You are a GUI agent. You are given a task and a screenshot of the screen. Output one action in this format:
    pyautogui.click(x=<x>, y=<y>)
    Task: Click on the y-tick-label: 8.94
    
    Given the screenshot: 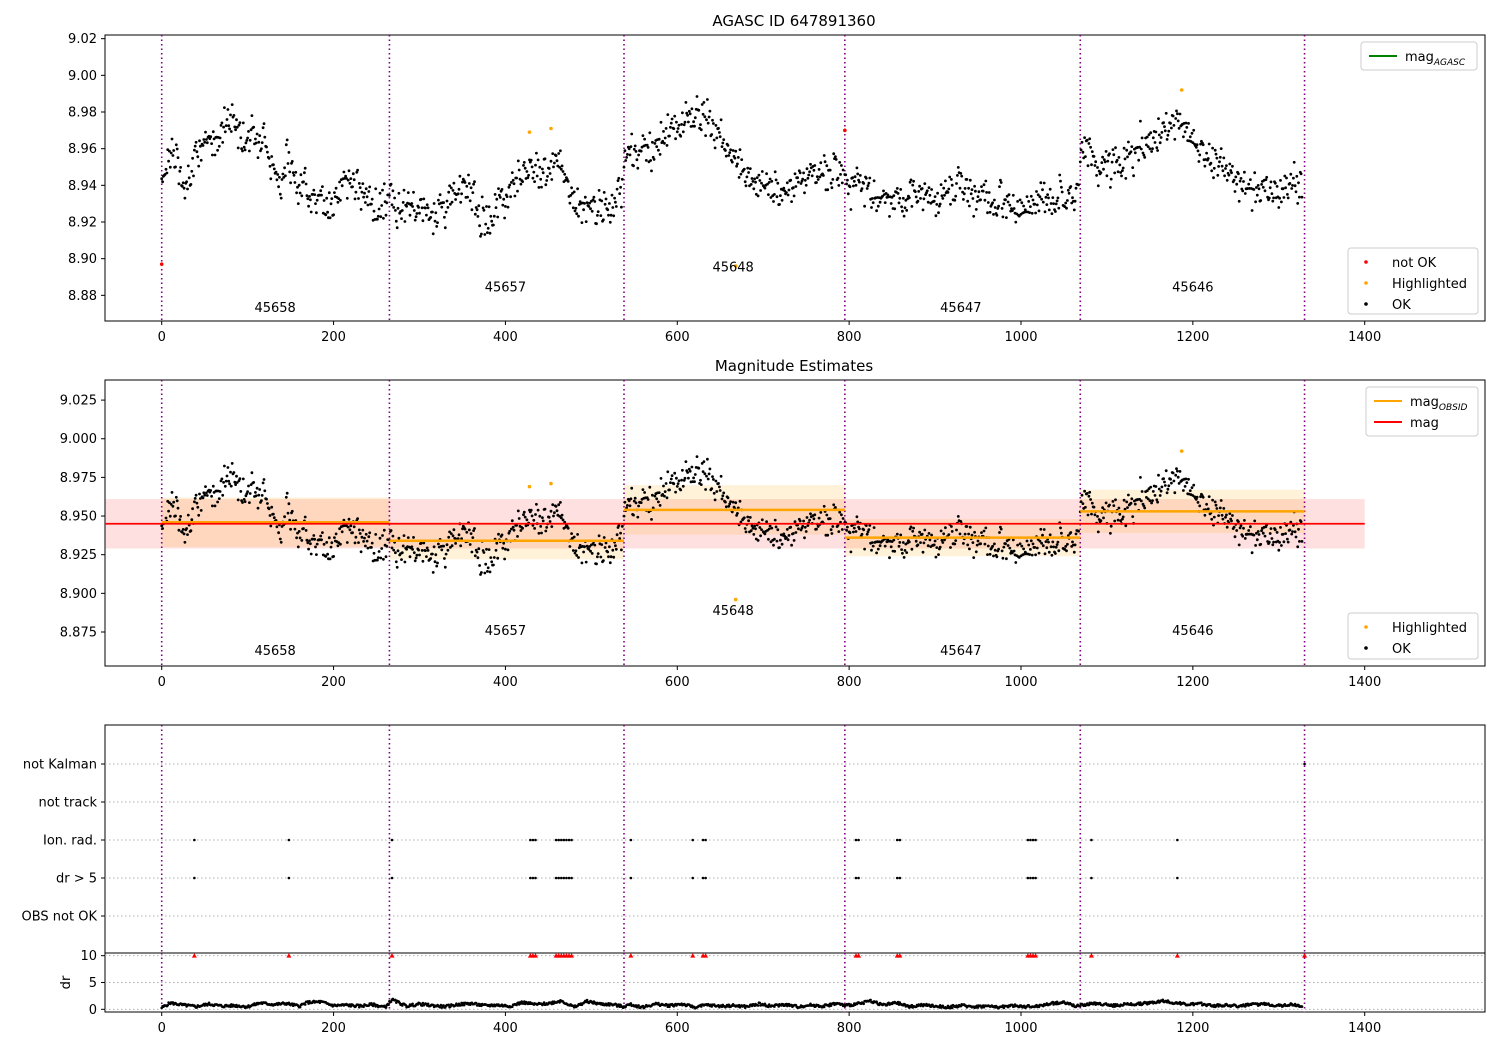 What is the action you would take?
    pyautogui.click(x=82, y=186)
    